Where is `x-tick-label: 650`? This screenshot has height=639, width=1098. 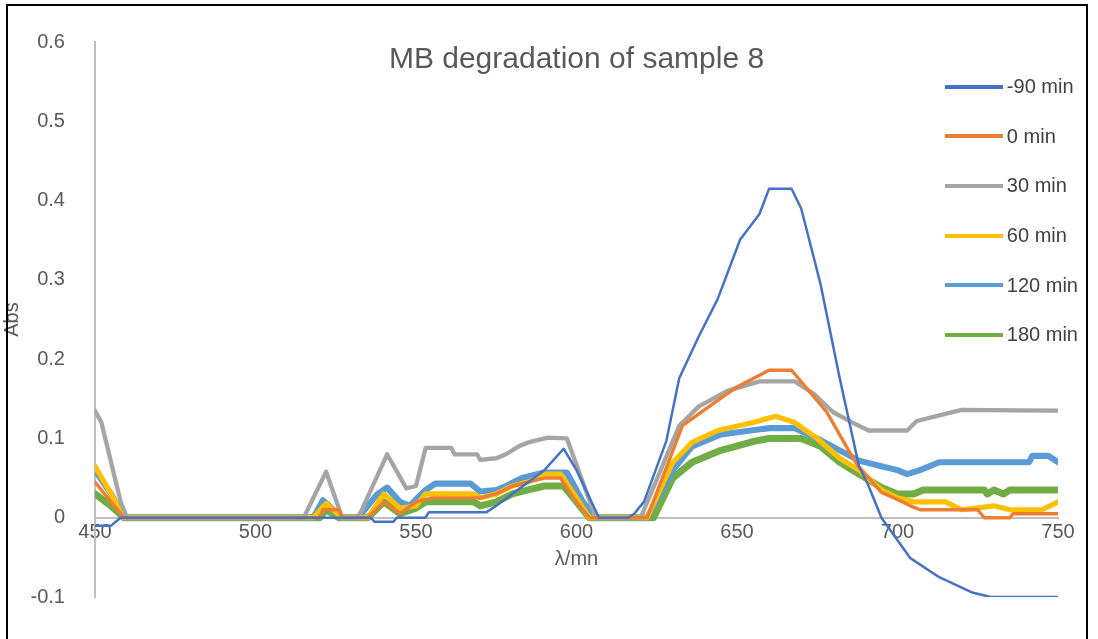
x-tick-label: 650 is located at coordinates (737, 531).